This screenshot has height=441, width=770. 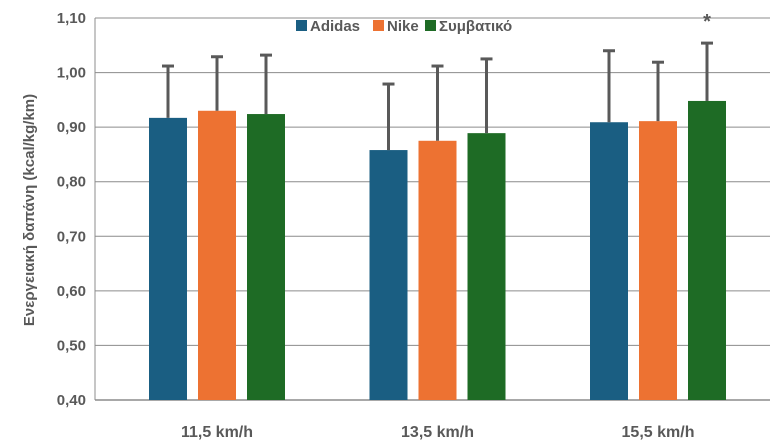 What do you see at coordinates (71, 345) in the screenshot?
I see `y-tick-label: 0,50` at bounding box center [71, 345].